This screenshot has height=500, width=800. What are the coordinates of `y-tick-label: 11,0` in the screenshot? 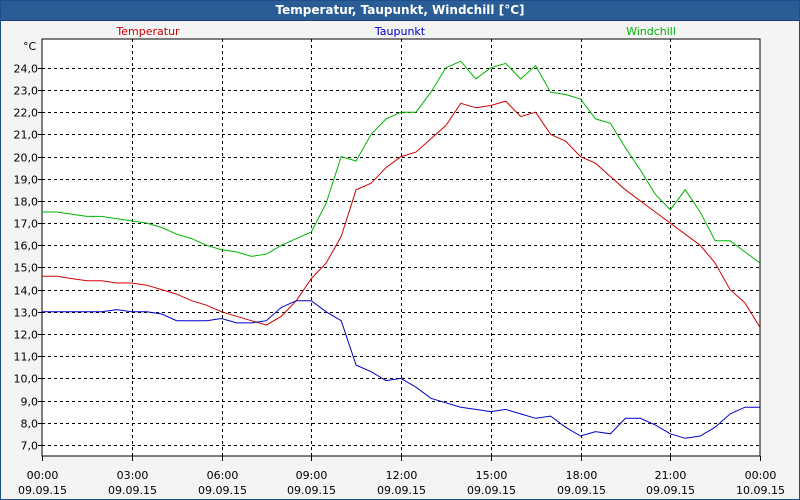 It's located at (26, 357).